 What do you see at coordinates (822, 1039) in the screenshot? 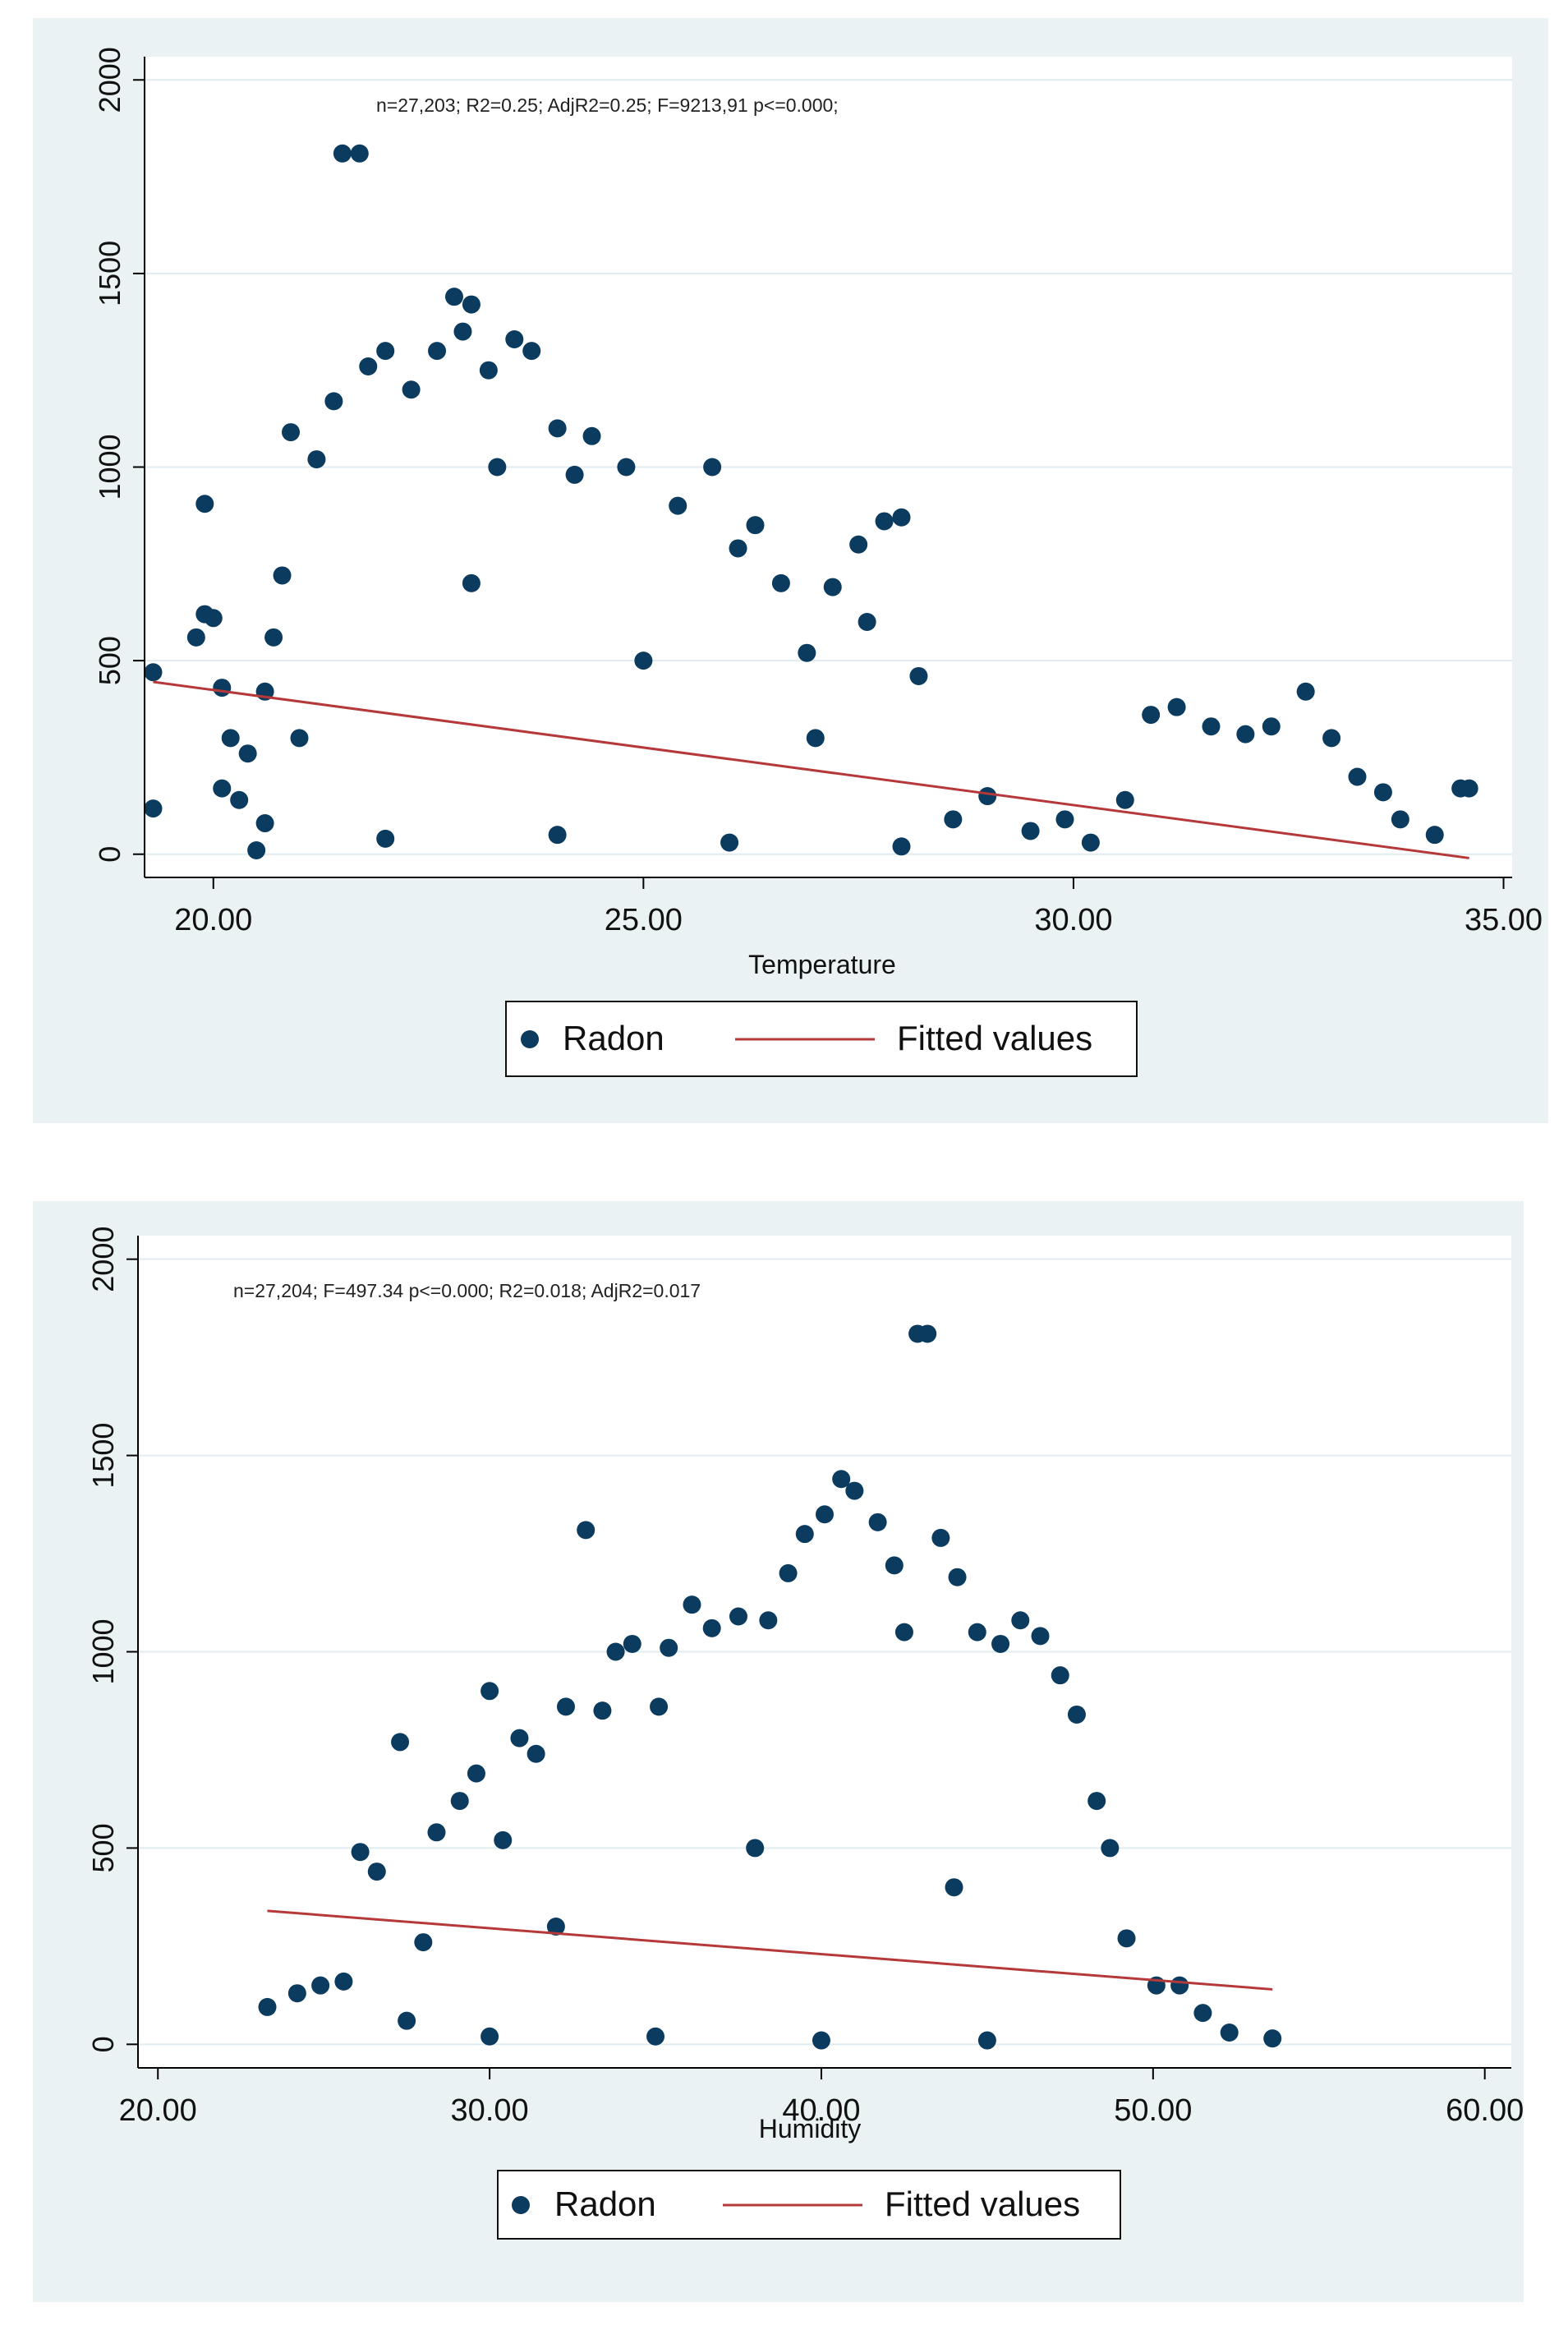
I see `legend: Radon Fitted values` at bounding box center [822, 1039].